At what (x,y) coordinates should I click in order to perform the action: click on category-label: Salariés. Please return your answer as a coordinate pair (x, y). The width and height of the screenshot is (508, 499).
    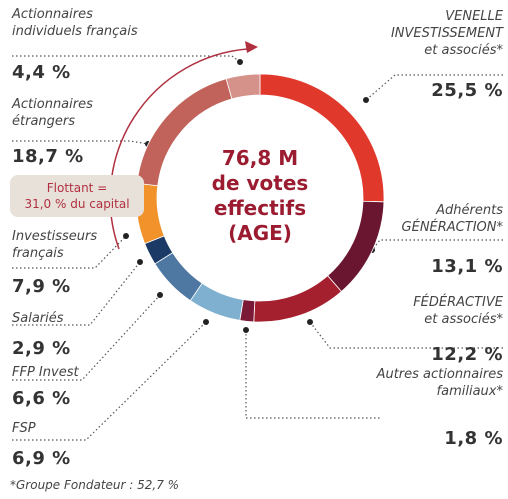
    Looking at the image, I should click on (38, 318).